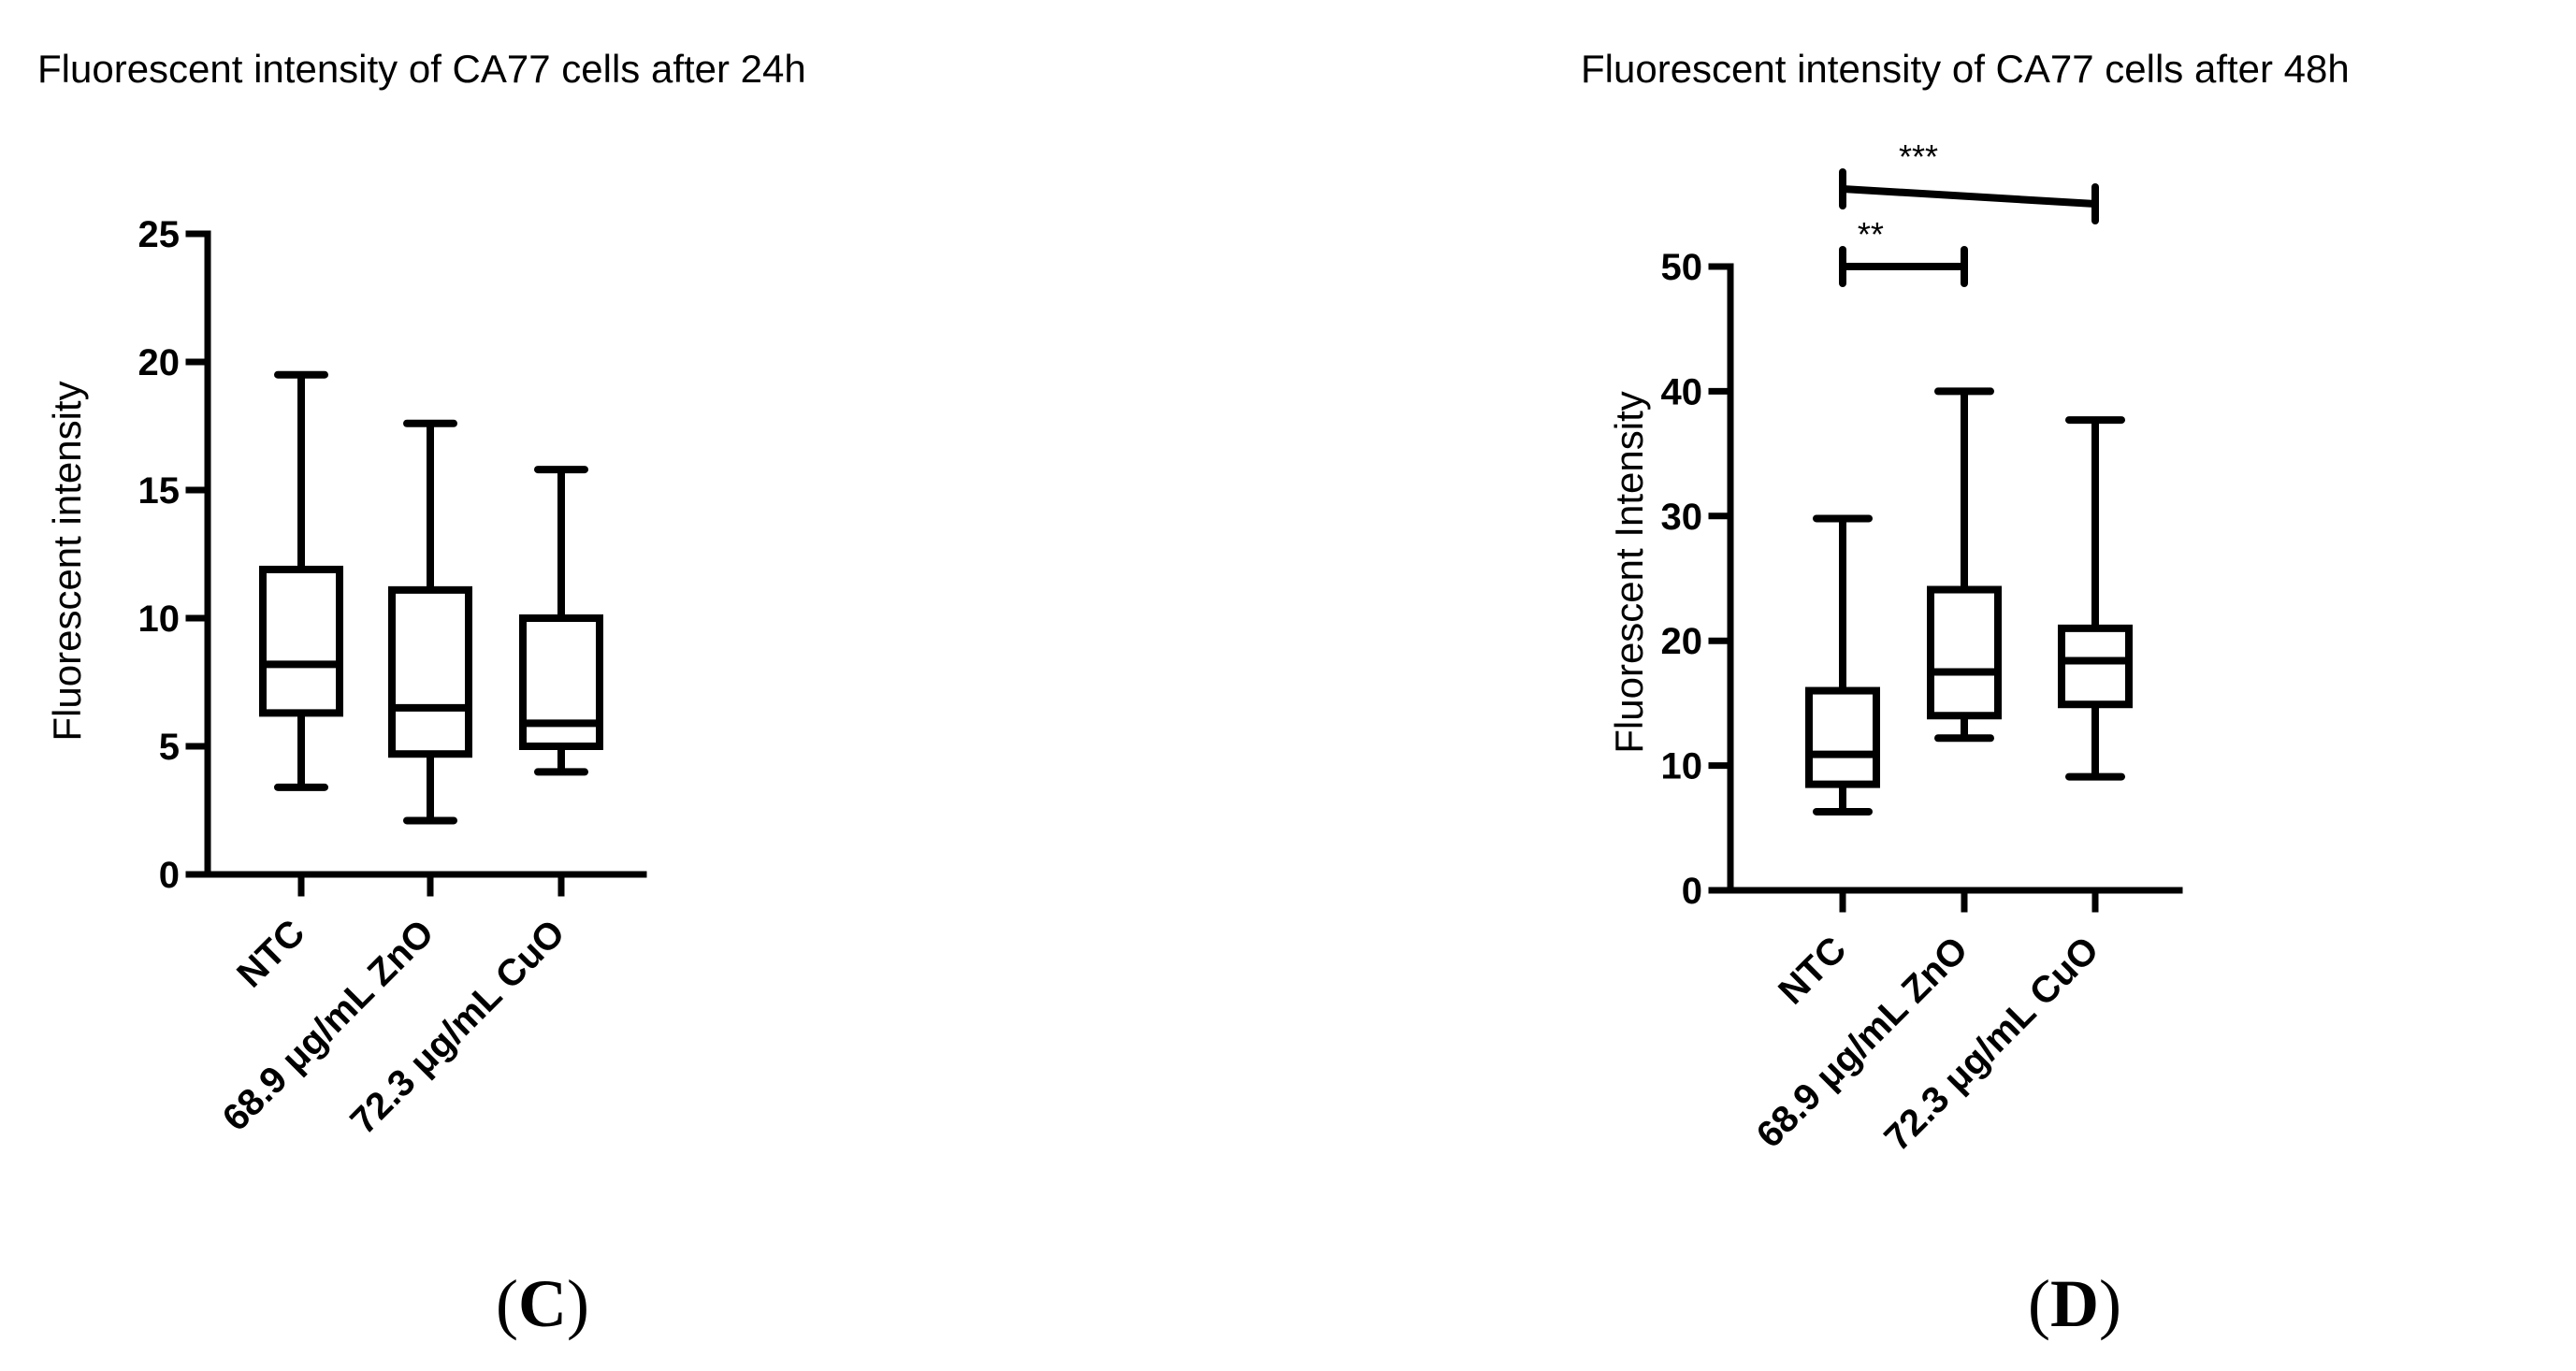  I want to click on panel-label-c: (C), so click(542, 1303).